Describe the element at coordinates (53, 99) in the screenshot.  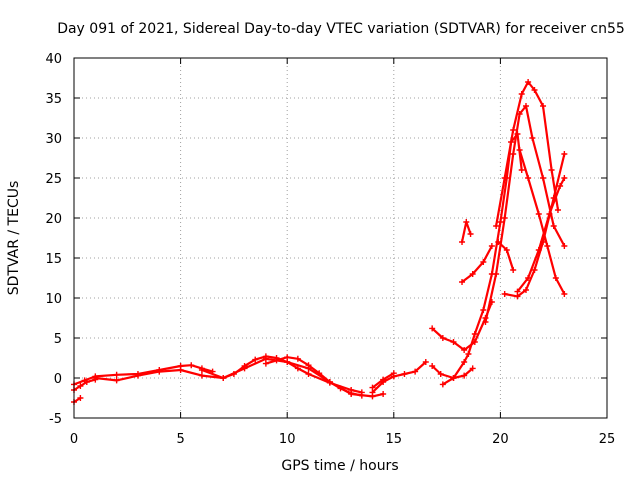
I see `y-tick-label: 35` at that location.